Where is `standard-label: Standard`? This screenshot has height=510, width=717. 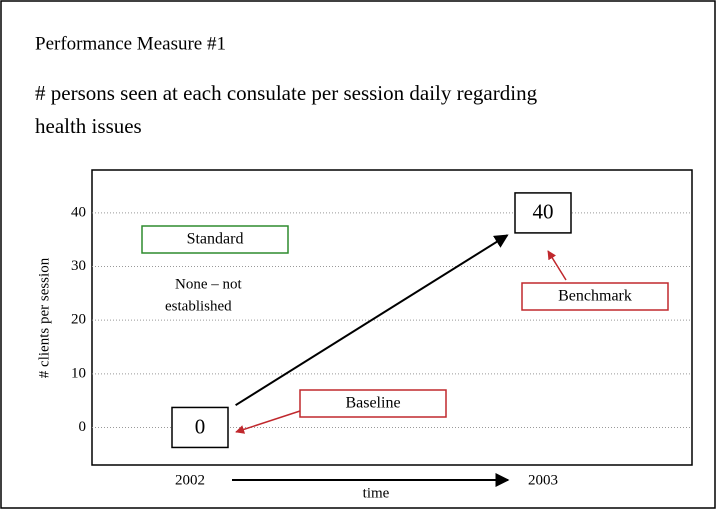
standard-label: Standard is located at coordinates (215, 239).